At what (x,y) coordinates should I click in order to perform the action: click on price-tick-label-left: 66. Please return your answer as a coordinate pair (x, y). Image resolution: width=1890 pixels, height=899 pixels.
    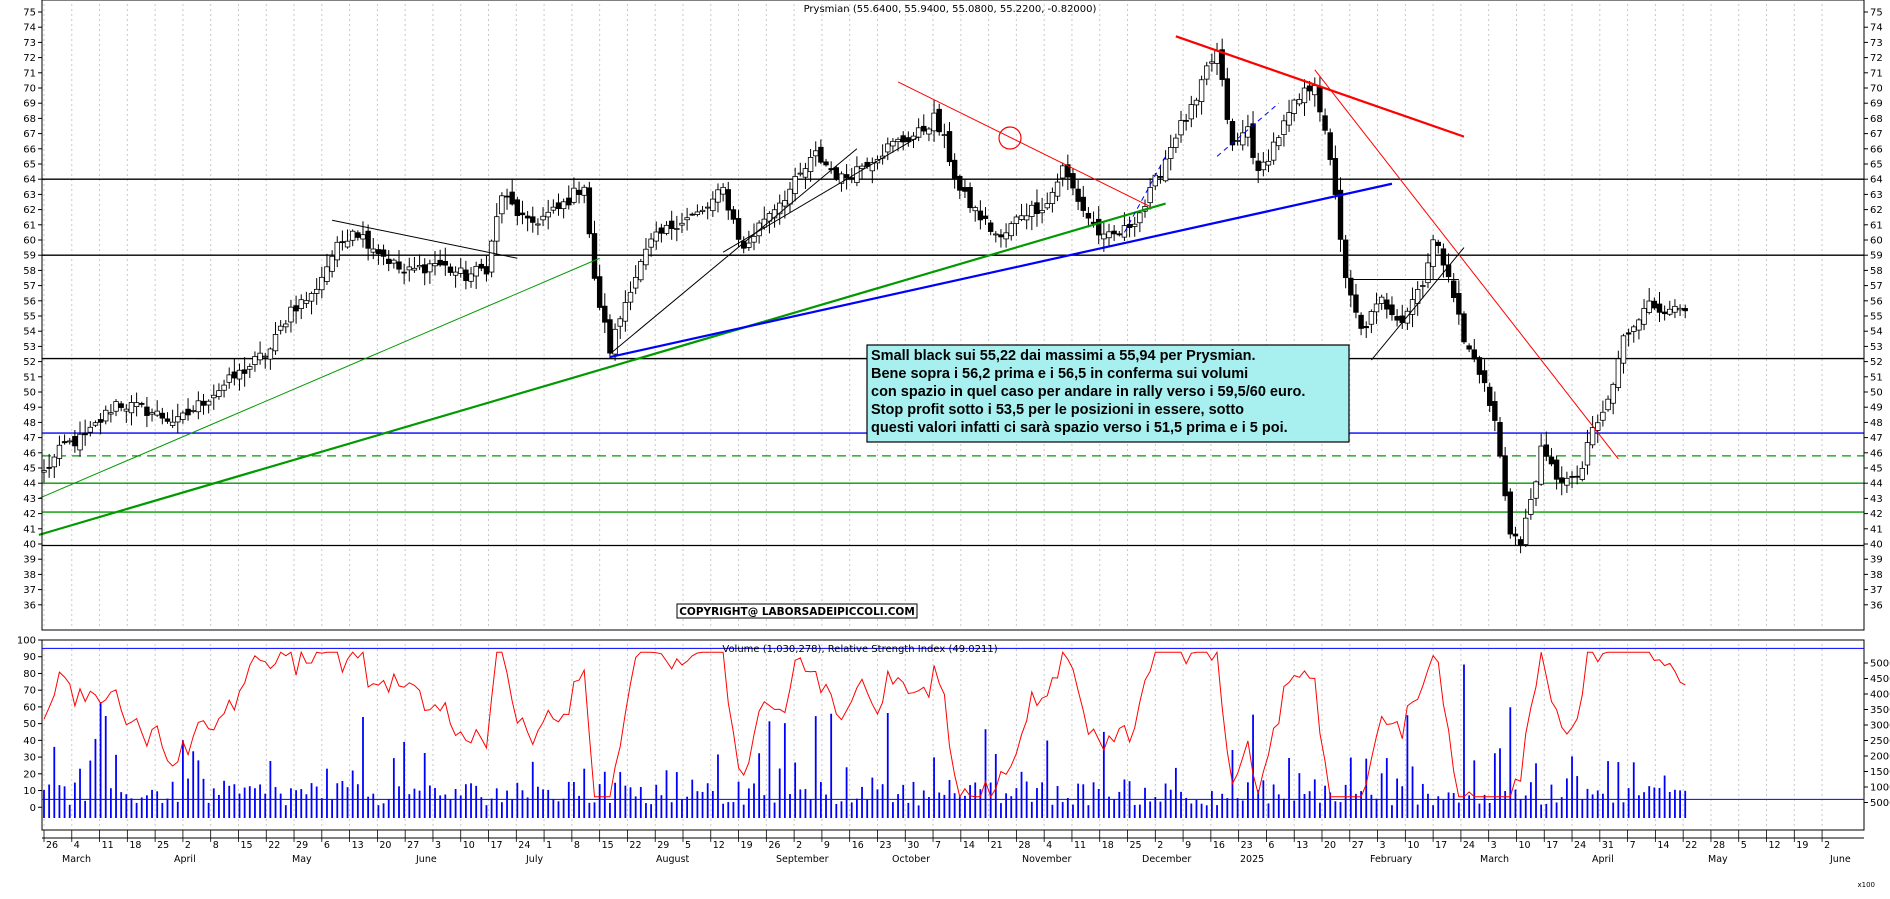
    Looking at the image, I should click on (29, 149).